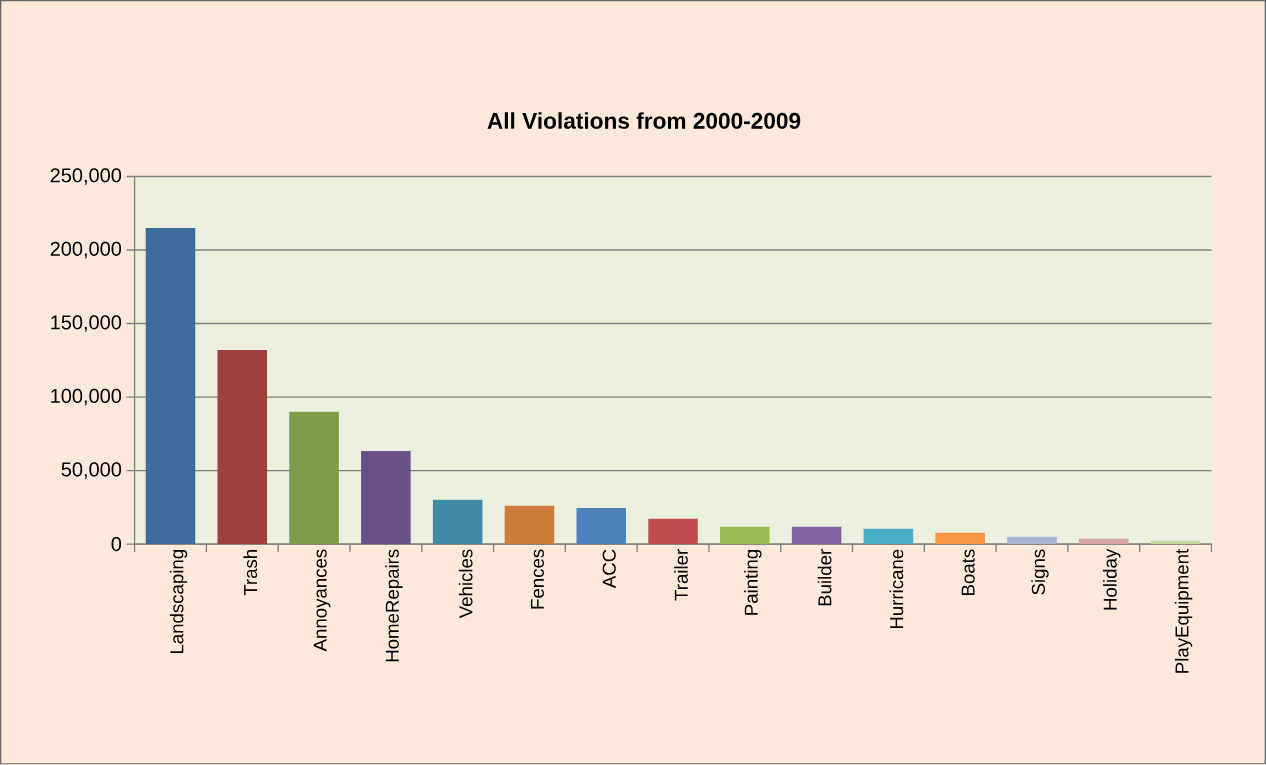  Describe the element at coordinates (394, 605) in the screenshot. I see `x-tick-label: HomeRepairs` at that location.